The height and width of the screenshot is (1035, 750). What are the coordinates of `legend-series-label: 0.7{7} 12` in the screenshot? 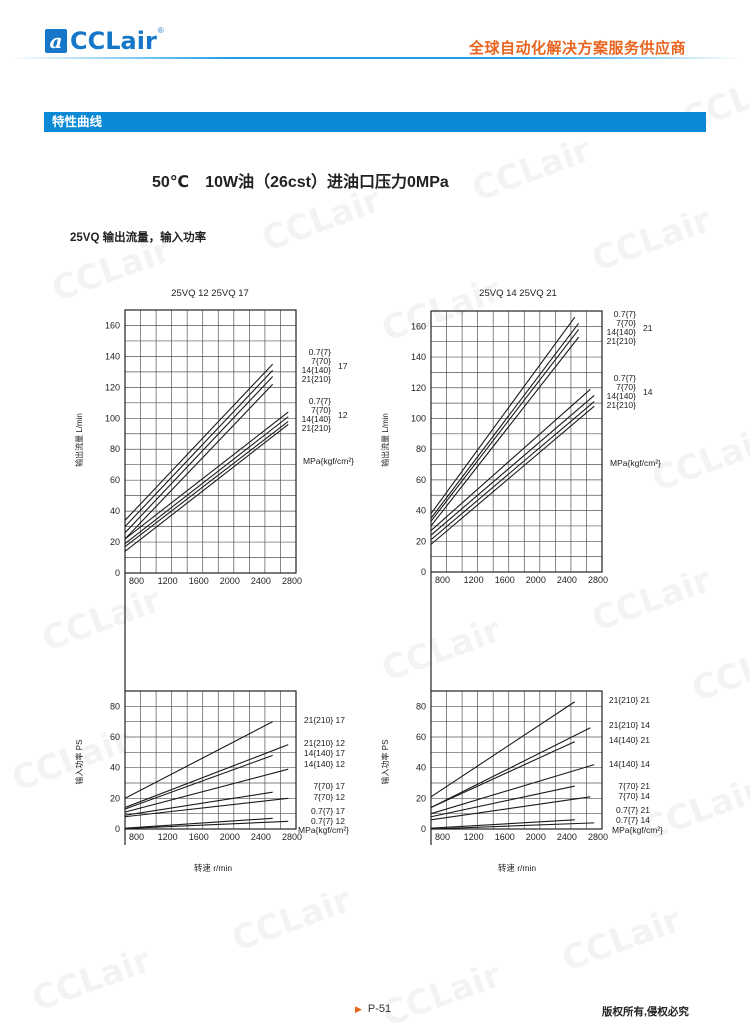 It's located at (328, 821).